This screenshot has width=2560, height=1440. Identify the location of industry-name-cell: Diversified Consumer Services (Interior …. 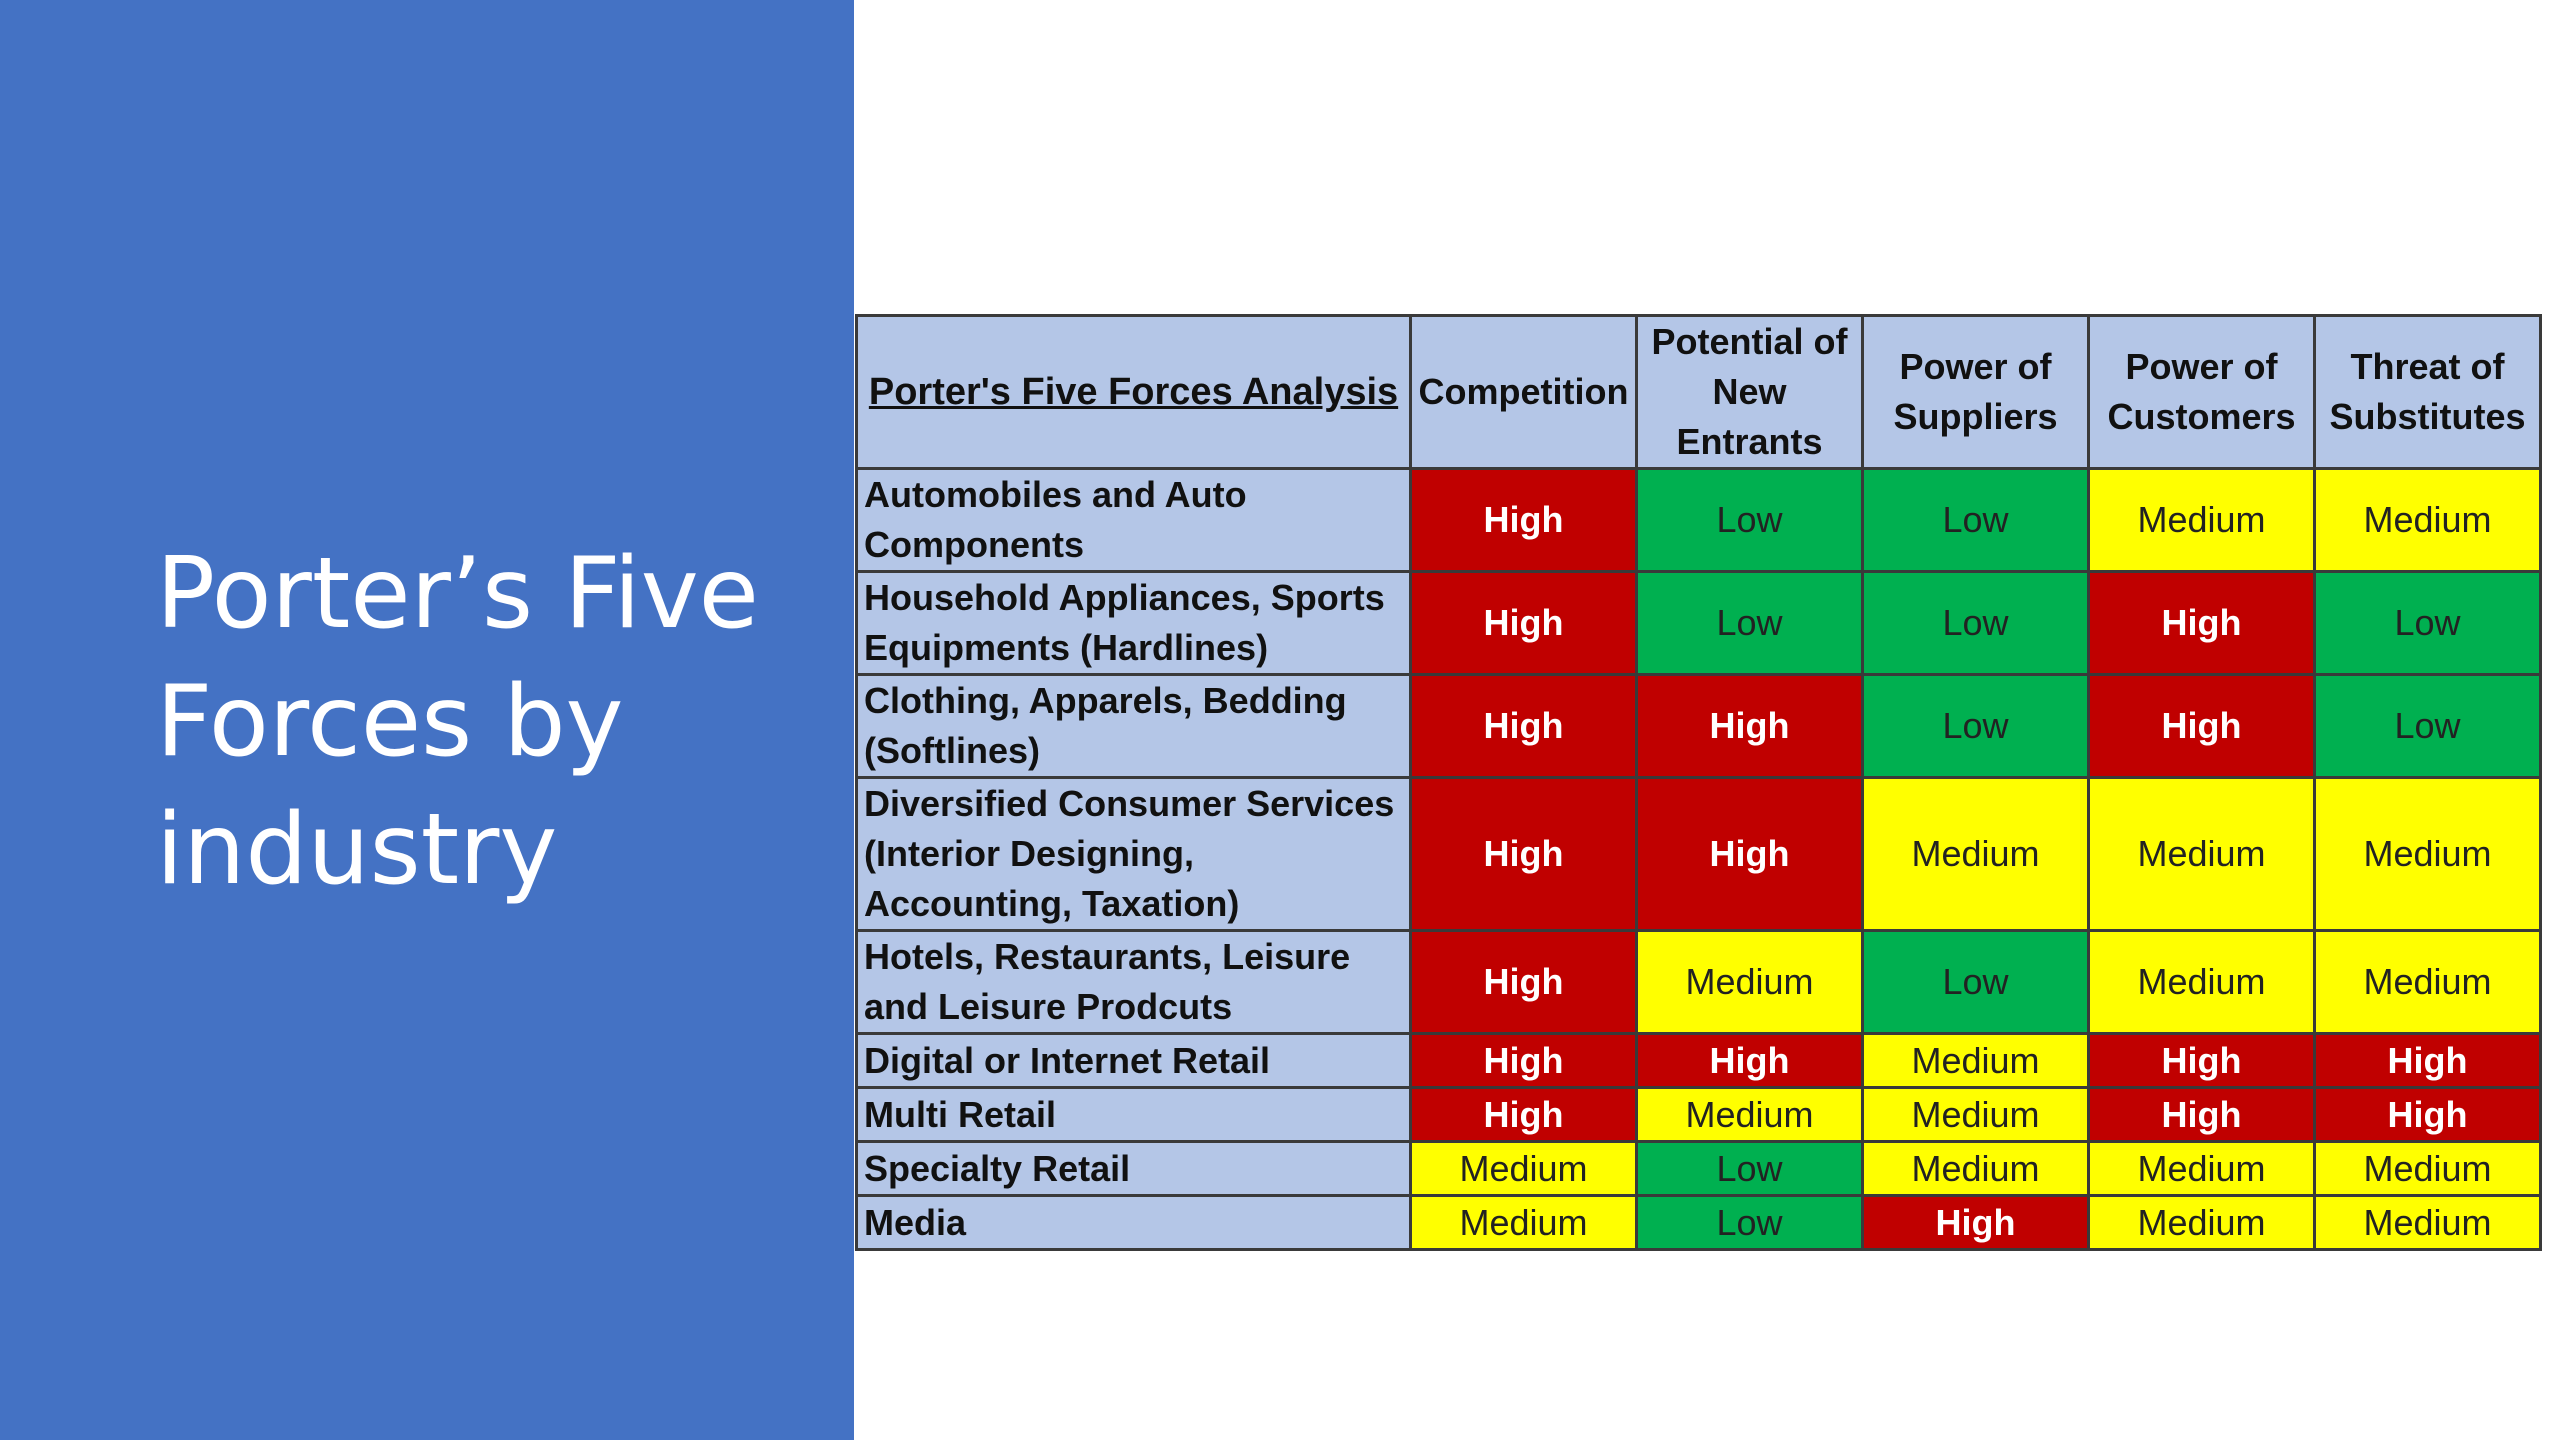
(1133, 854).